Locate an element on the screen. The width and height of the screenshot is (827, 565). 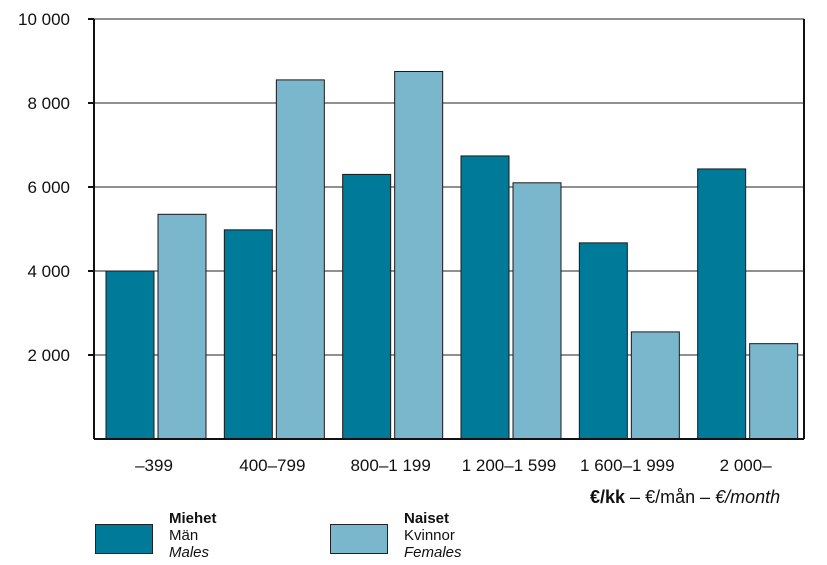
unit-sv: €/mån is located at coordinates (670, 497).